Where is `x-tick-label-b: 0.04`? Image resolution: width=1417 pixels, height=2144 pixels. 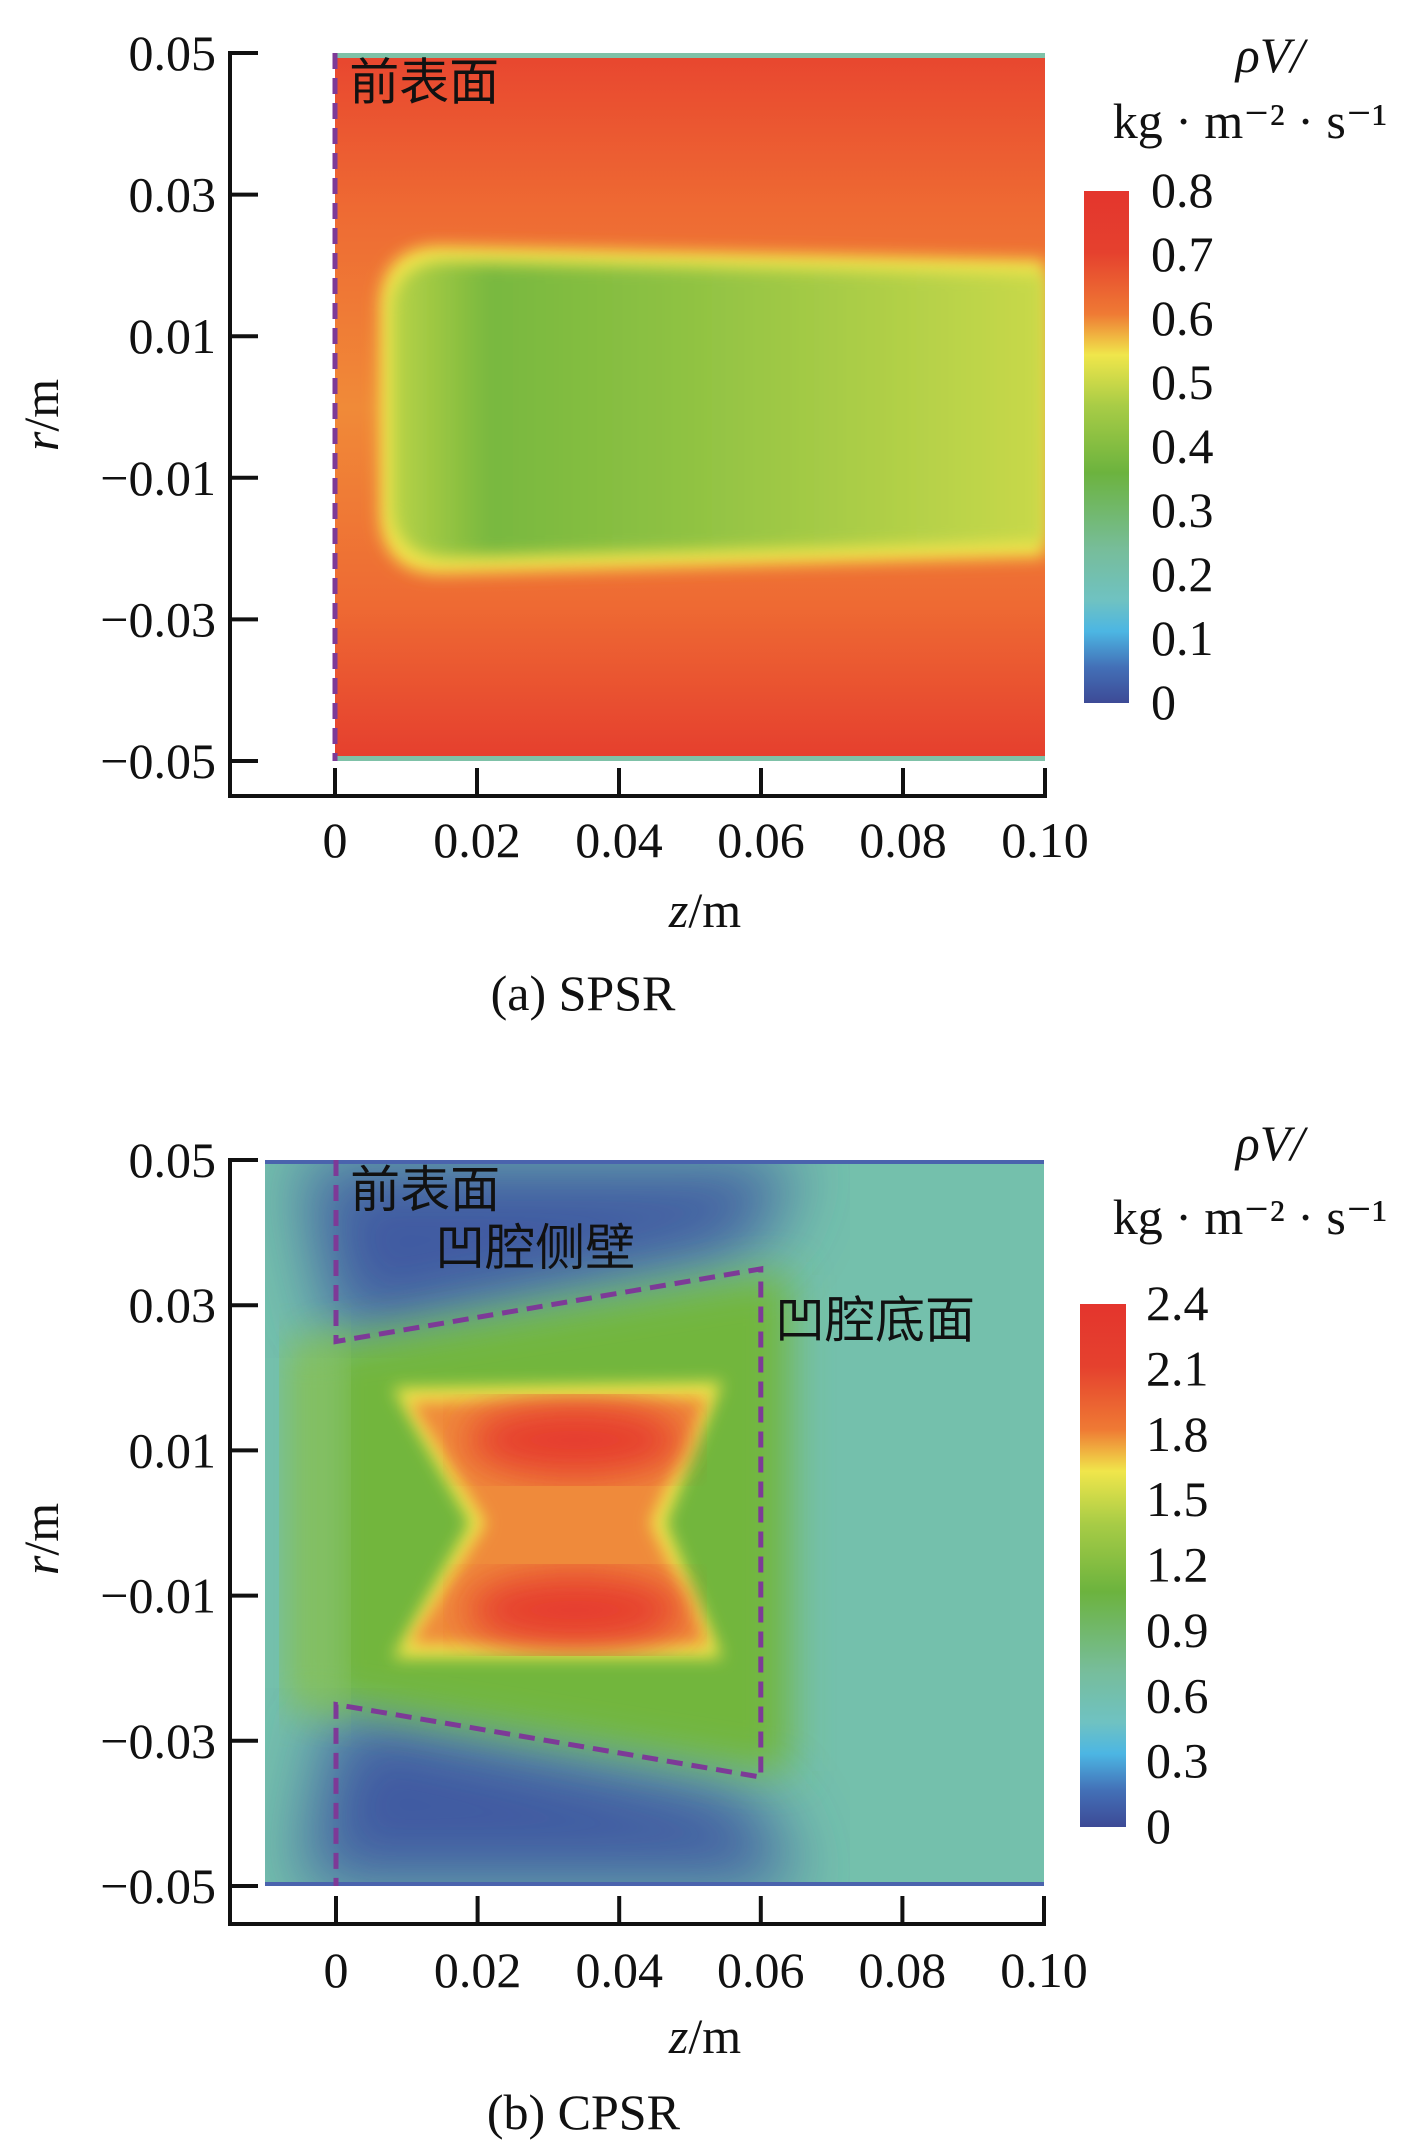
x-tick-label-b: 0.04 is located at coordinates (619, 1970).